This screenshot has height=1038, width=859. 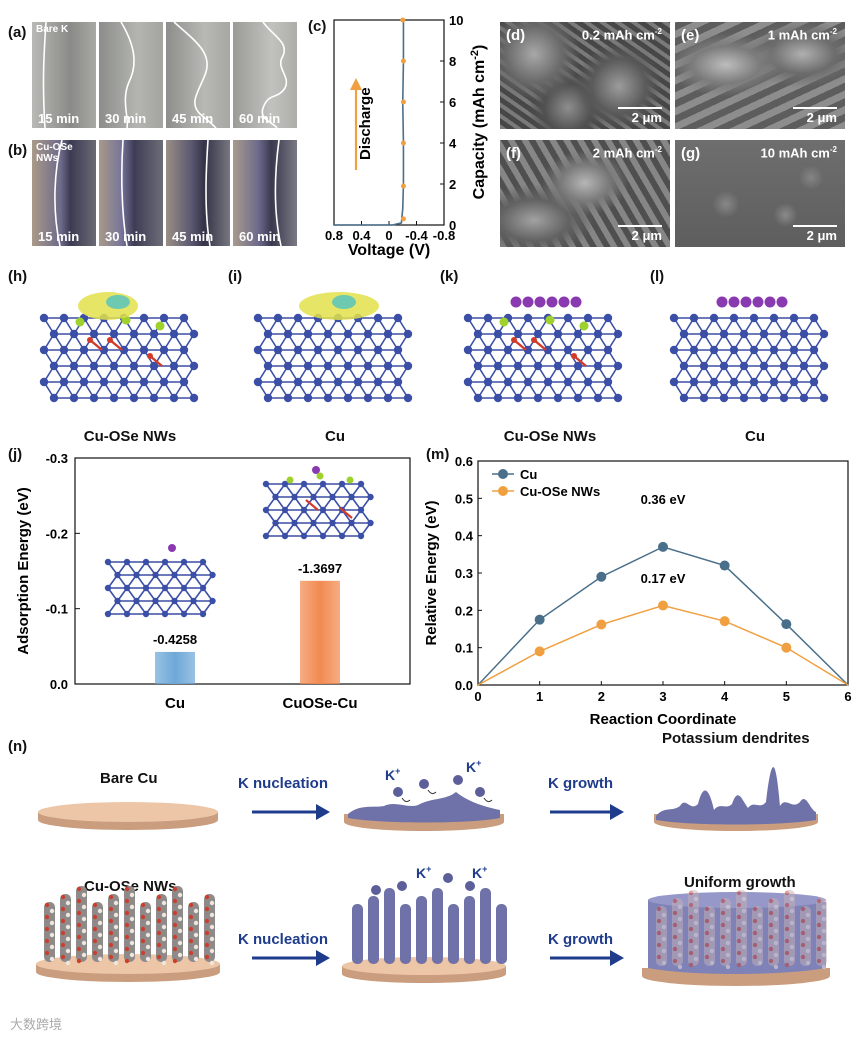 What do you see at coordinates (110, 340) in the screenshot?
I see `o-atom` at bounding box center [110, 340].